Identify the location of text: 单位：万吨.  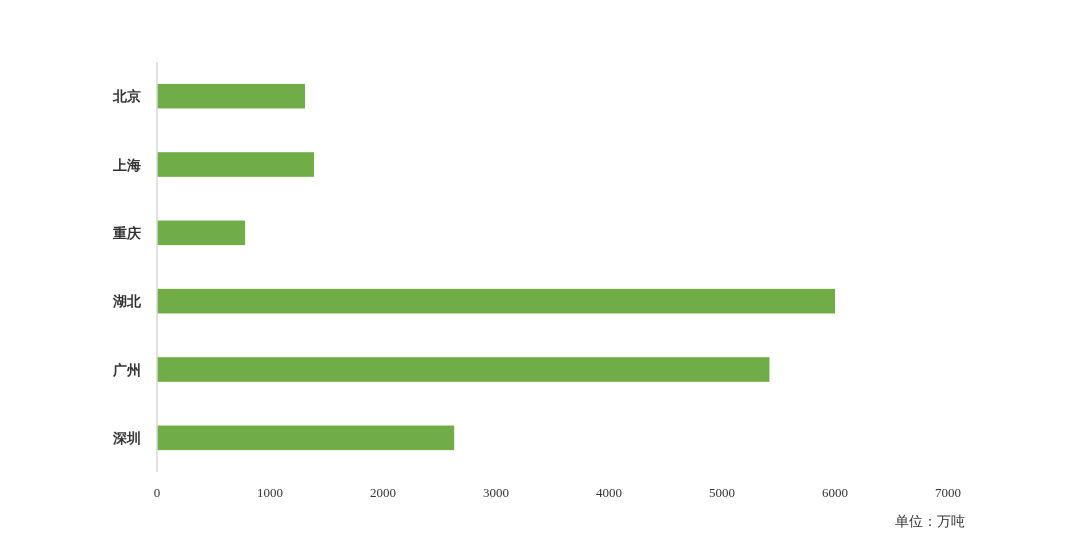
(930, 521).